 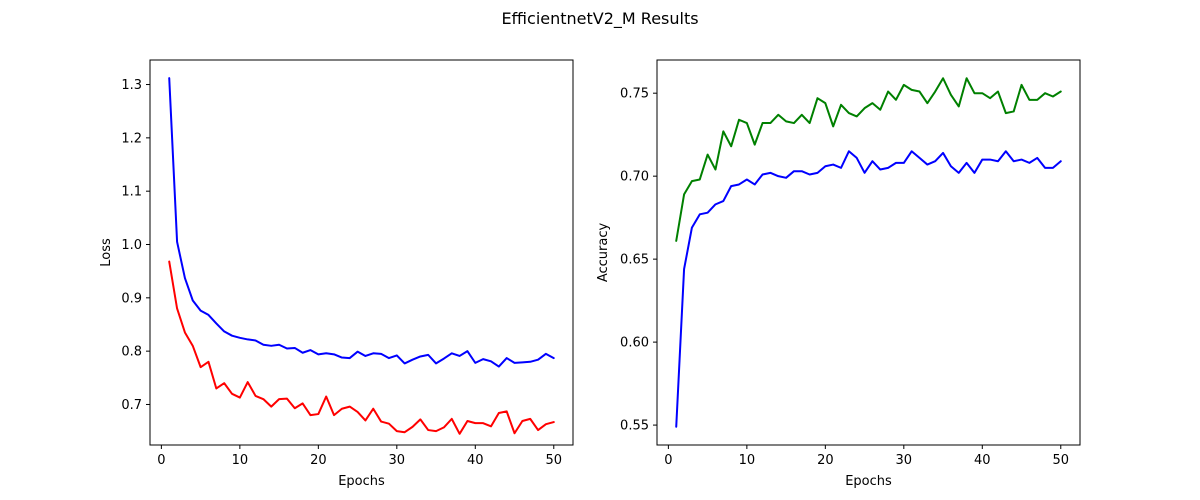 I want to click on accuracy-y-axis-label: Accuracy, so click(x=603, y=253).